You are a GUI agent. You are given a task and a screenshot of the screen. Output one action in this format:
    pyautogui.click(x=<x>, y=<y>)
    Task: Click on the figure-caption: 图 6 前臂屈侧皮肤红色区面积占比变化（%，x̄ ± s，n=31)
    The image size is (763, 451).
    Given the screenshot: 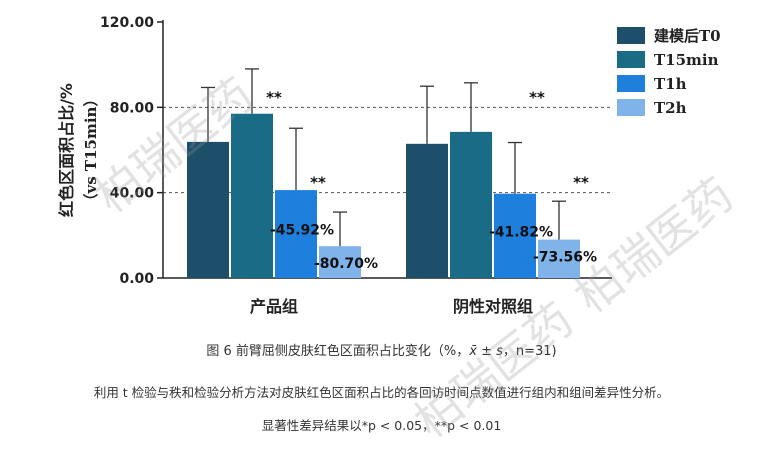 What is the action you would take?
    pyautogui.click(x=381, y=349)
    